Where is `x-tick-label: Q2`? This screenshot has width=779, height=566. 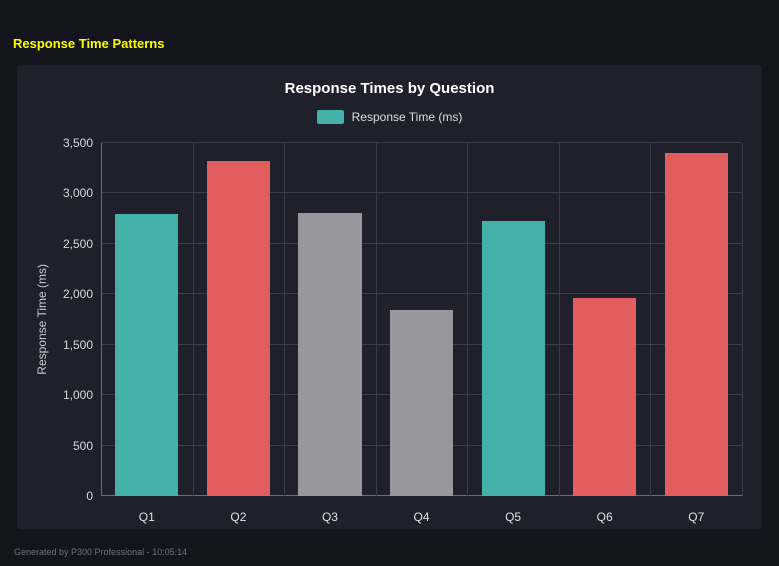 x-tick-label: Q2 is located at coordinates (238, 517).